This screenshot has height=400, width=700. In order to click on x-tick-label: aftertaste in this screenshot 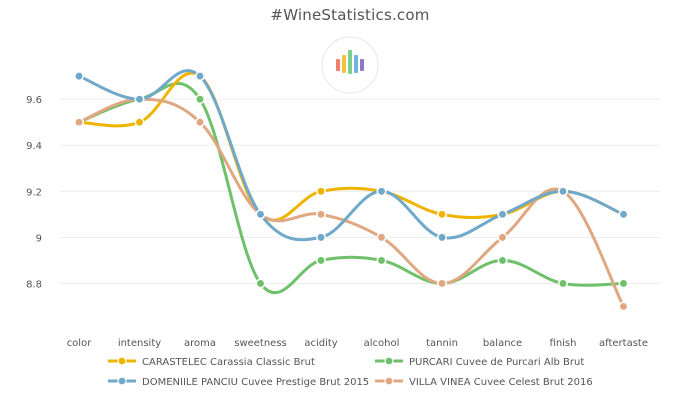, I will do `click(623, 343)`.